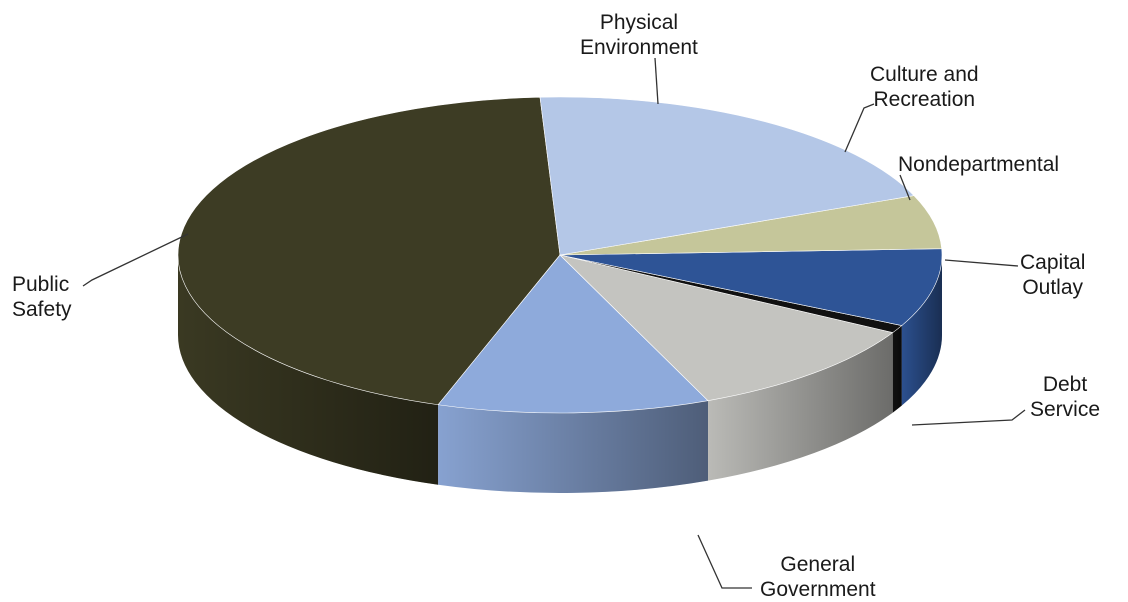 The height and width of the screenshot is (602, 1128). I want to click on leader-debt-service, so click(968, 417).